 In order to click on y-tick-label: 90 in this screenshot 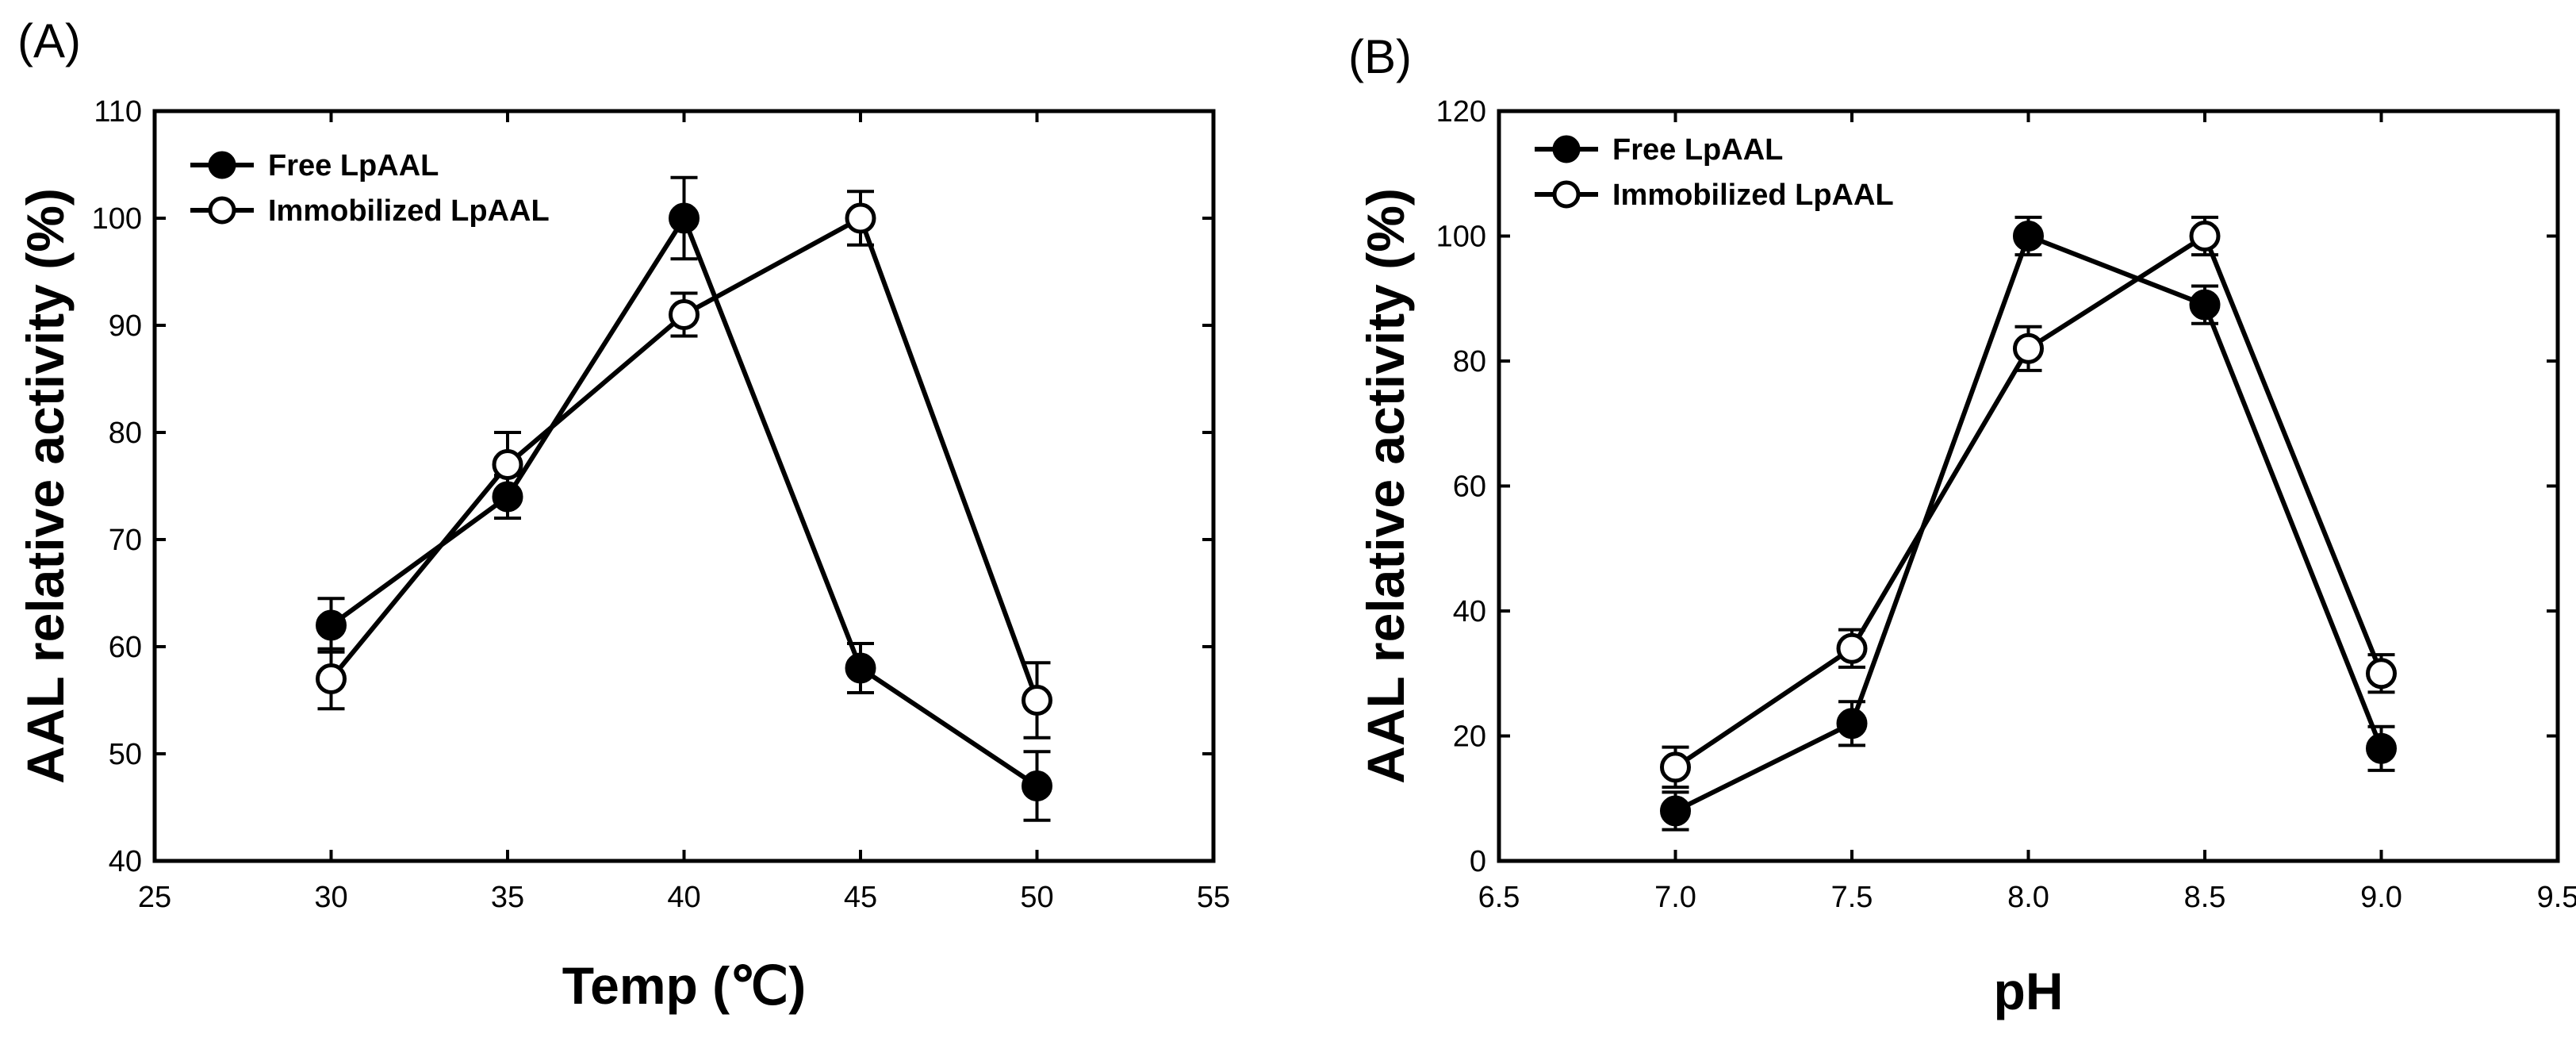, I will do `click(126, 326)`.